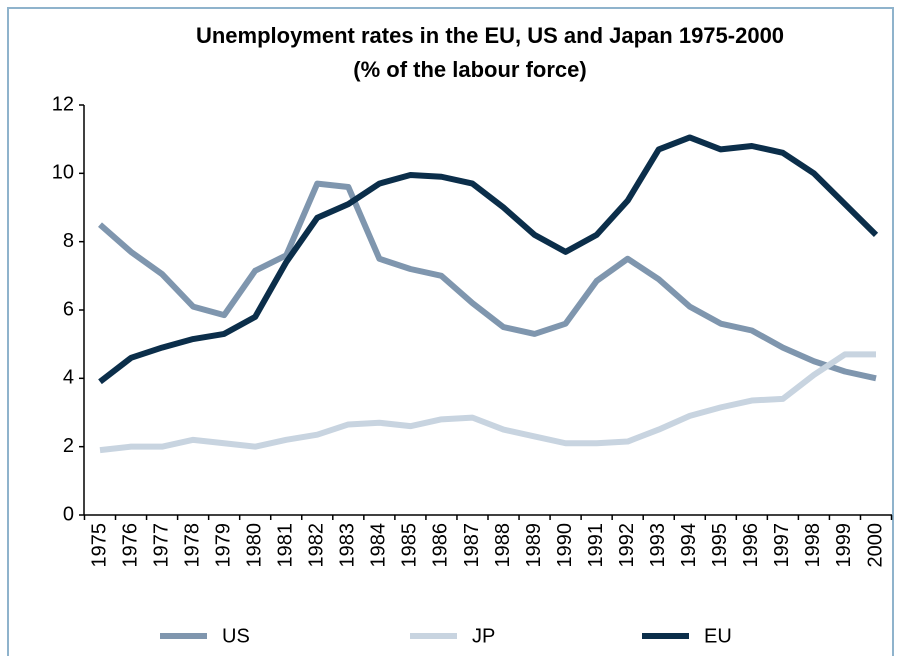  Describe the element at coordinates (68, 309) in the screenshot. I see `y-tick-label: 6` at that location.